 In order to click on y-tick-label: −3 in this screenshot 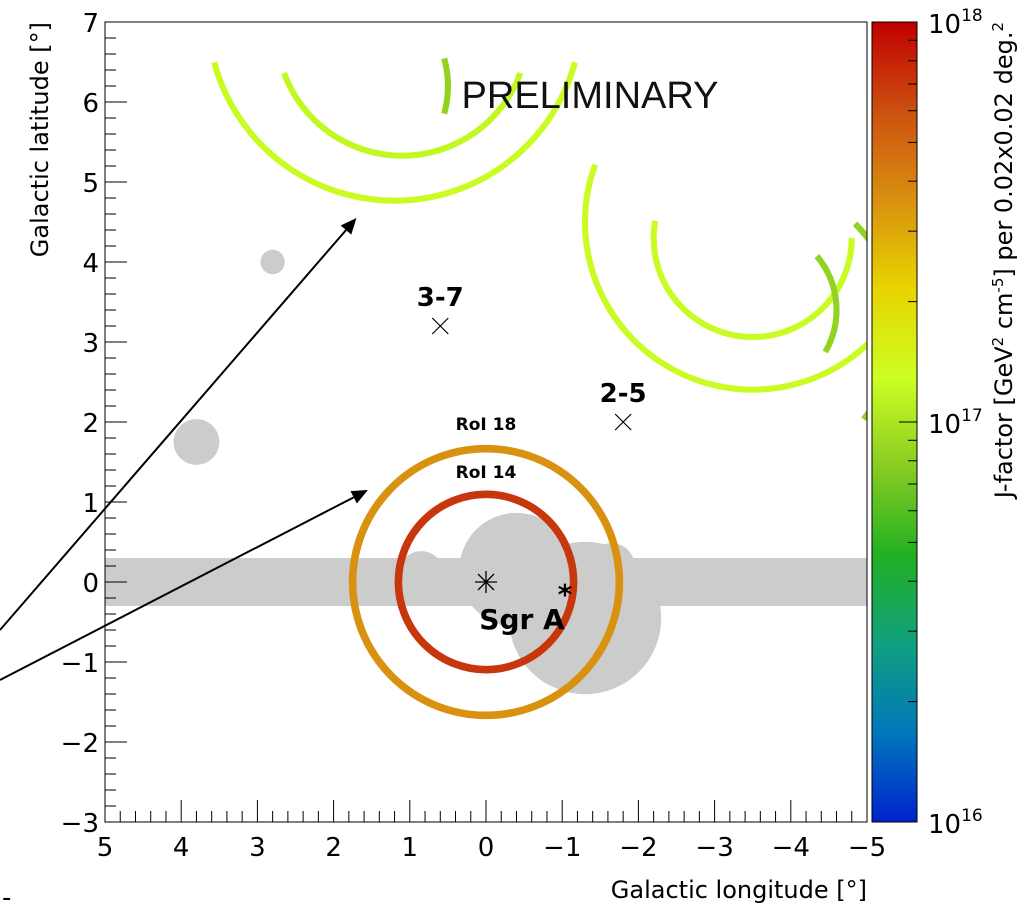, I will do `click(80, 824)`.